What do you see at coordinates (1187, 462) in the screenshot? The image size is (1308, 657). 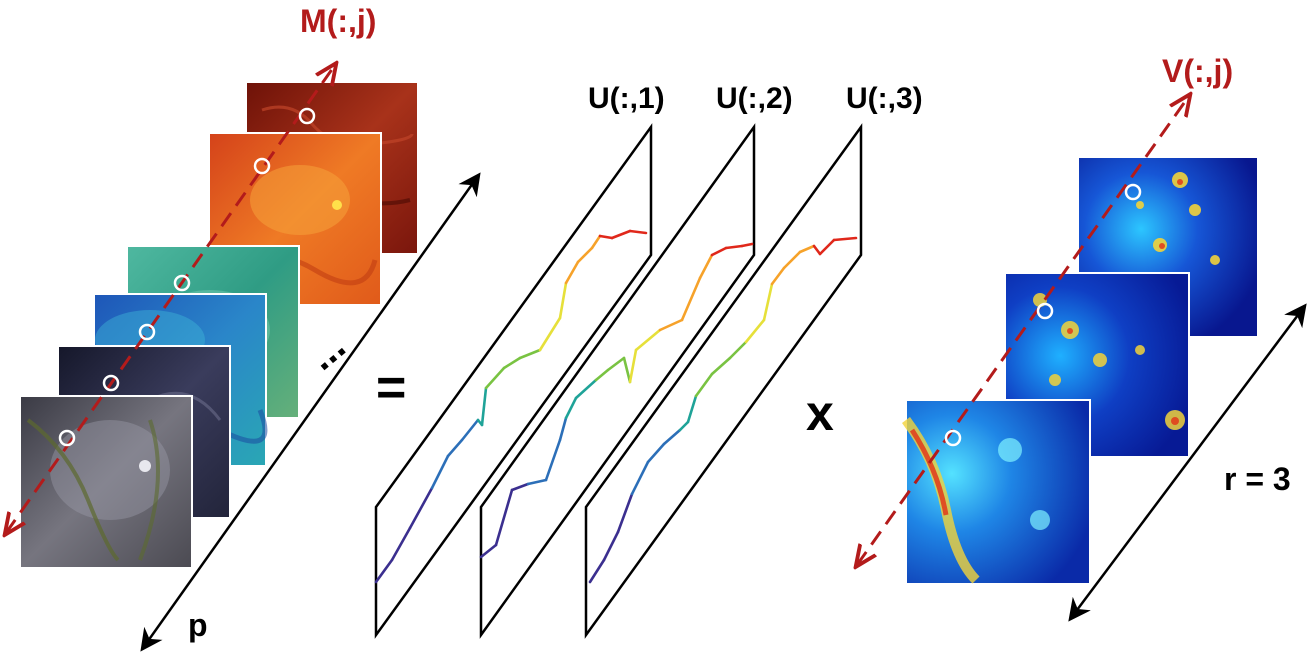 I see `r-axis-arrow` at bounding box center [1187, 462].